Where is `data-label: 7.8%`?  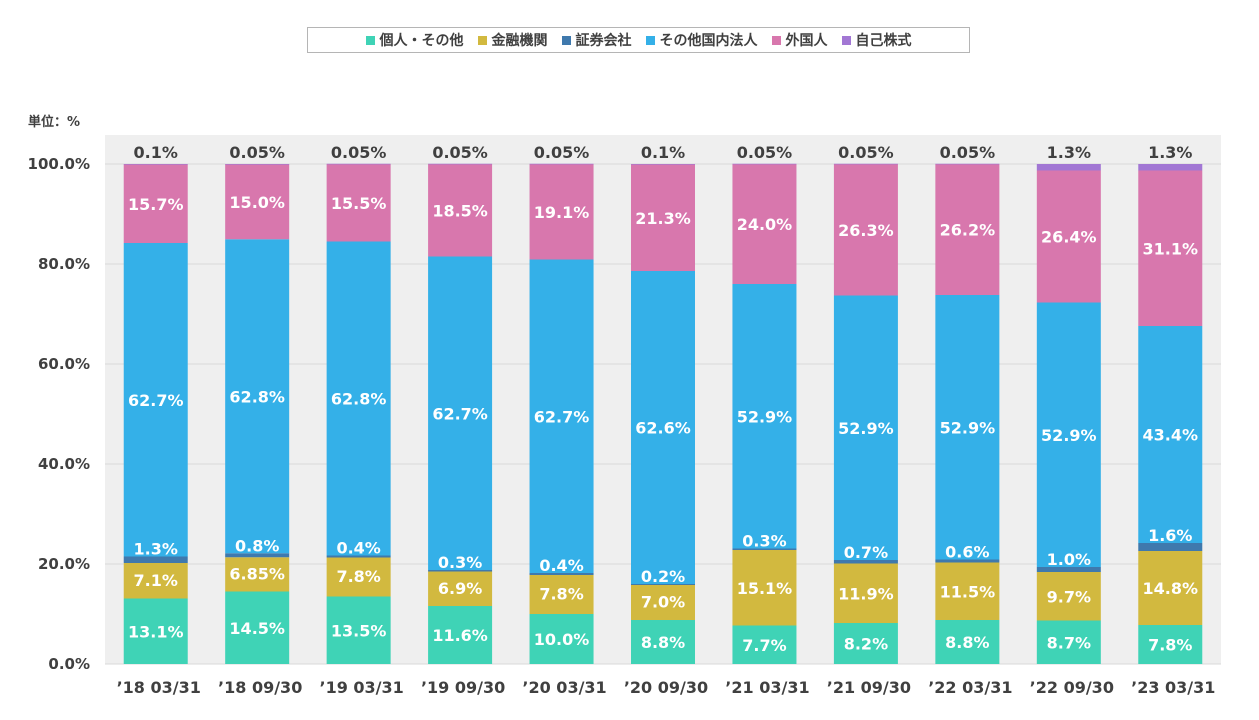 data-label: 7.8% is located at coordinates (561, 594).